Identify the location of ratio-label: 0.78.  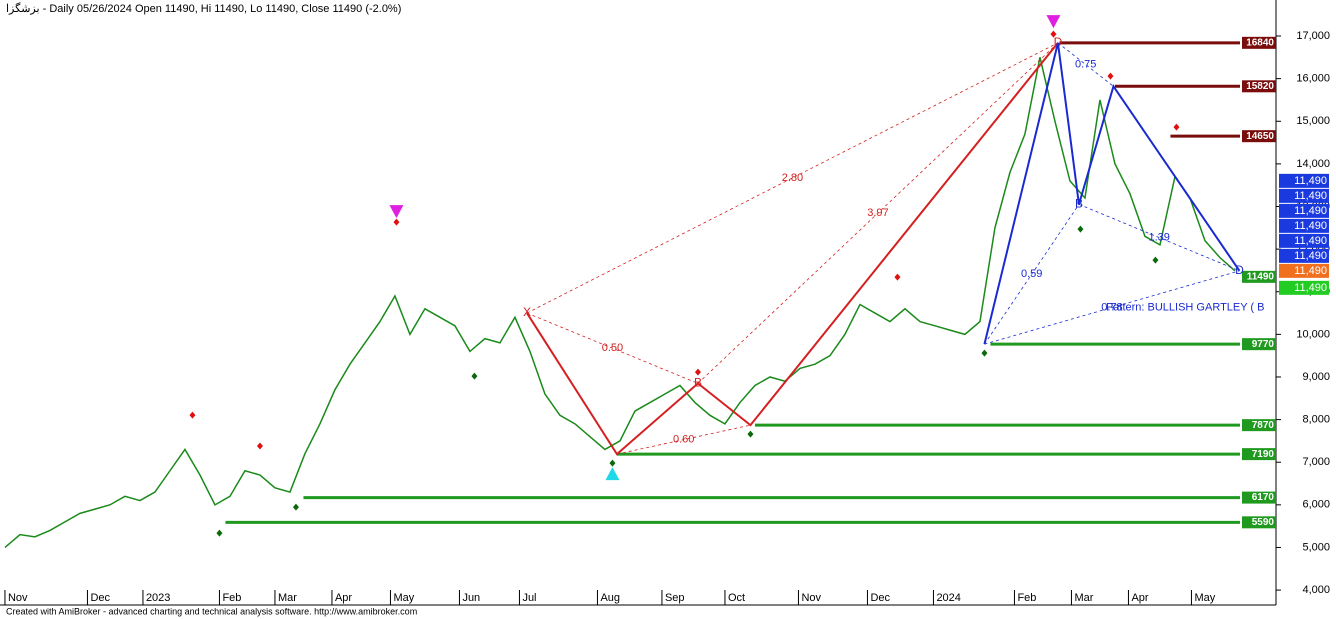
(1111, 307).